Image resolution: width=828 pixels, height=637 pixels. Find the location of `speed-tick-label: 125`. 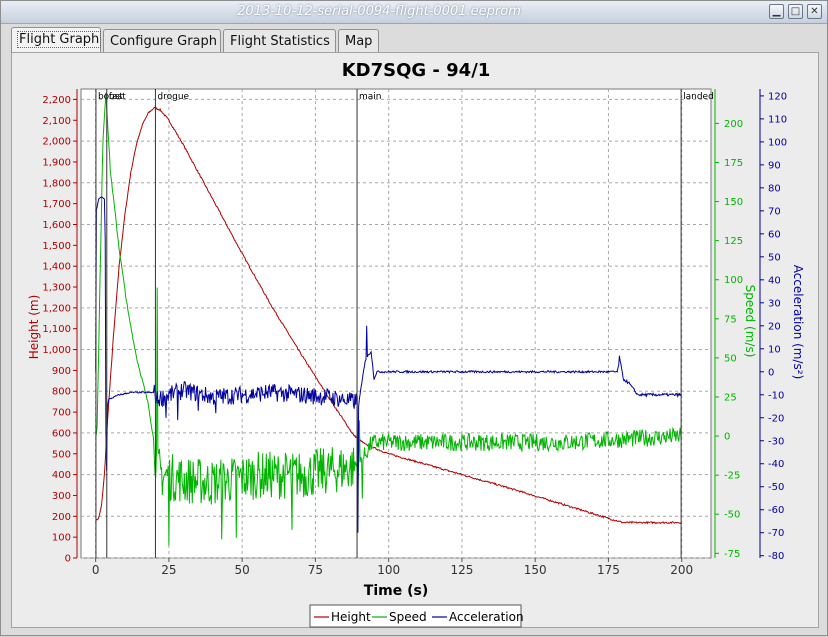

speed-tick-label: 125 is located at coordinates (733, 241).